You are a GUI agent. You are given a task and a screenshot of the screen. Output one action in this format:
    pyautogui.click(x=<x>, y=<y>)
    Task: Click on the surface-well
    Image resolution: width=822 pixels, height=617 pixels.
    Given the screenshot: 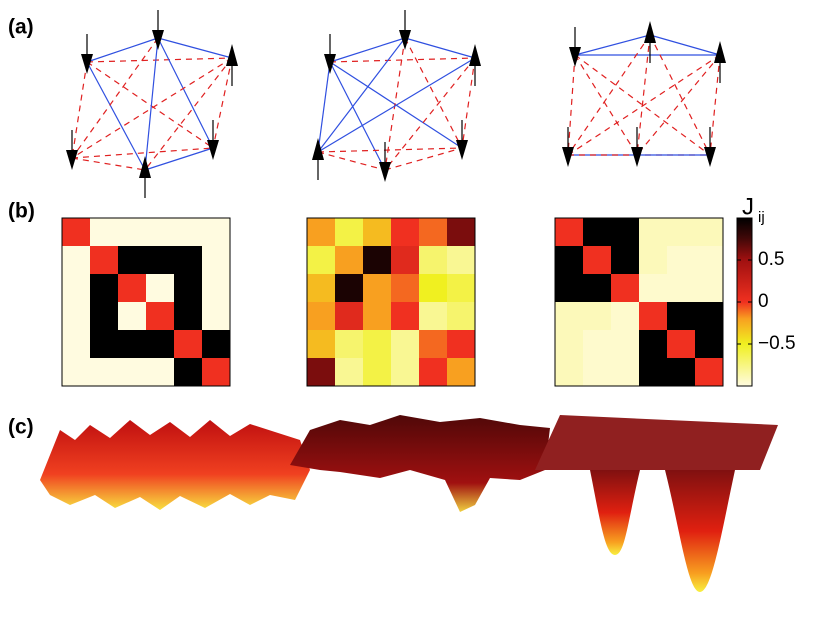 What is the action you would take?
    pyautogui.click(x=700, y=531)
    